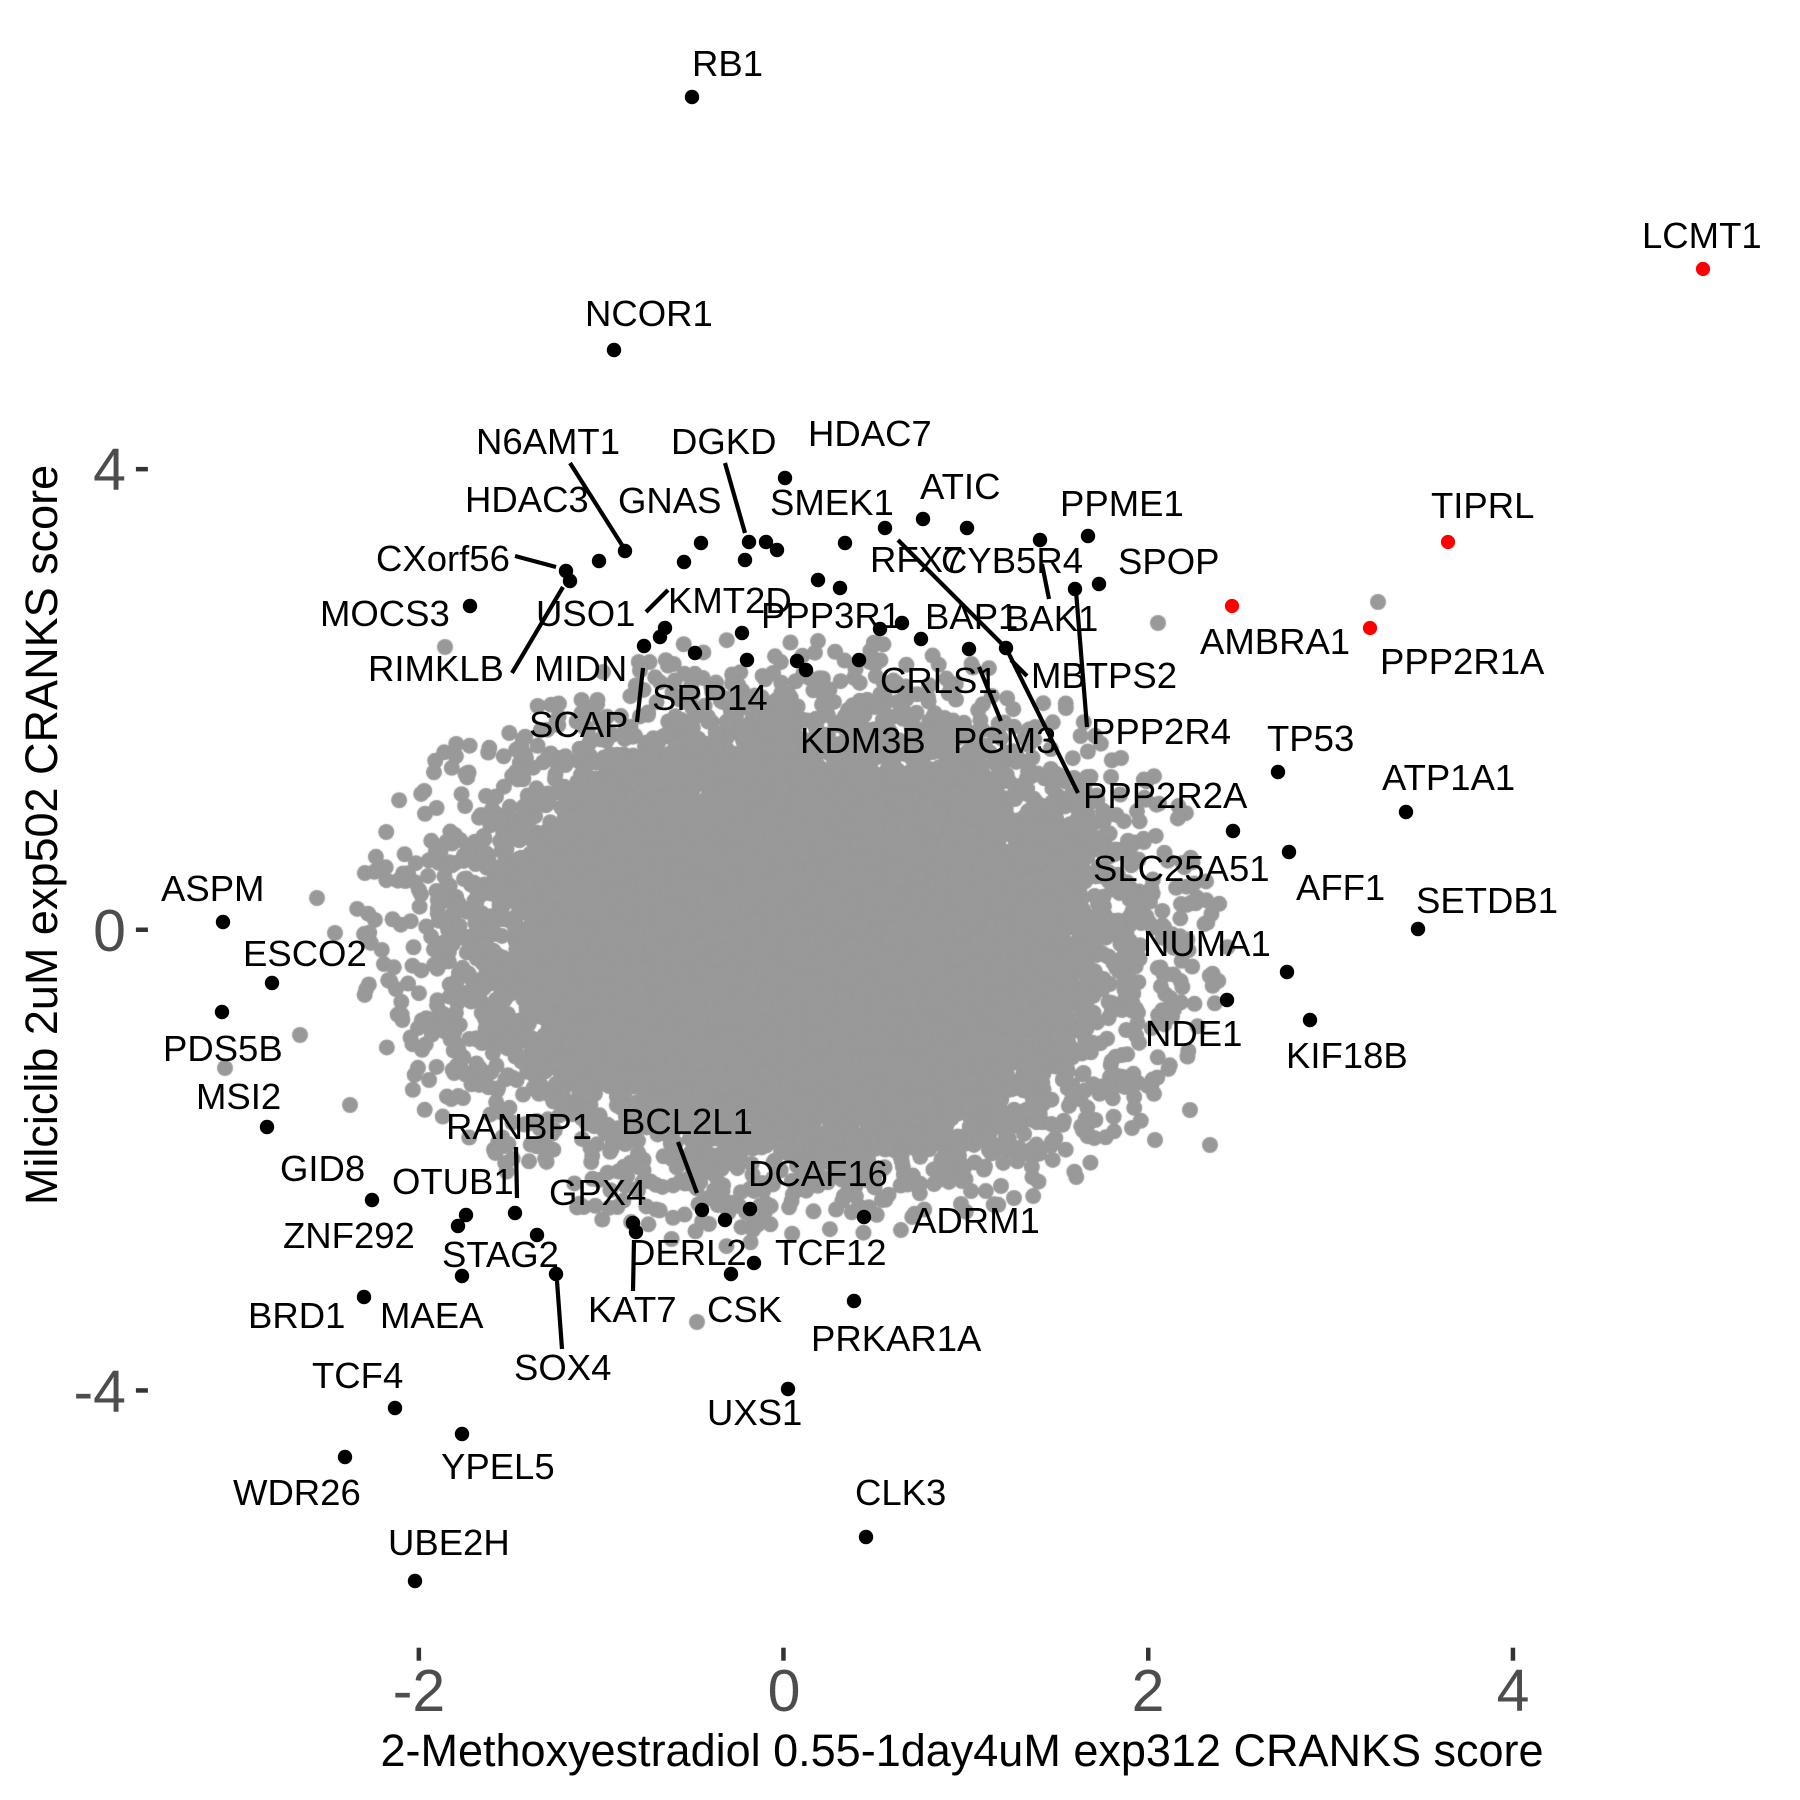 This screenshot has width=1800, height=1800. What do you see at coordinates (443, 558) in the screenshot?
I see `svg-text: CXorf56` at bounding box center [443, 558].